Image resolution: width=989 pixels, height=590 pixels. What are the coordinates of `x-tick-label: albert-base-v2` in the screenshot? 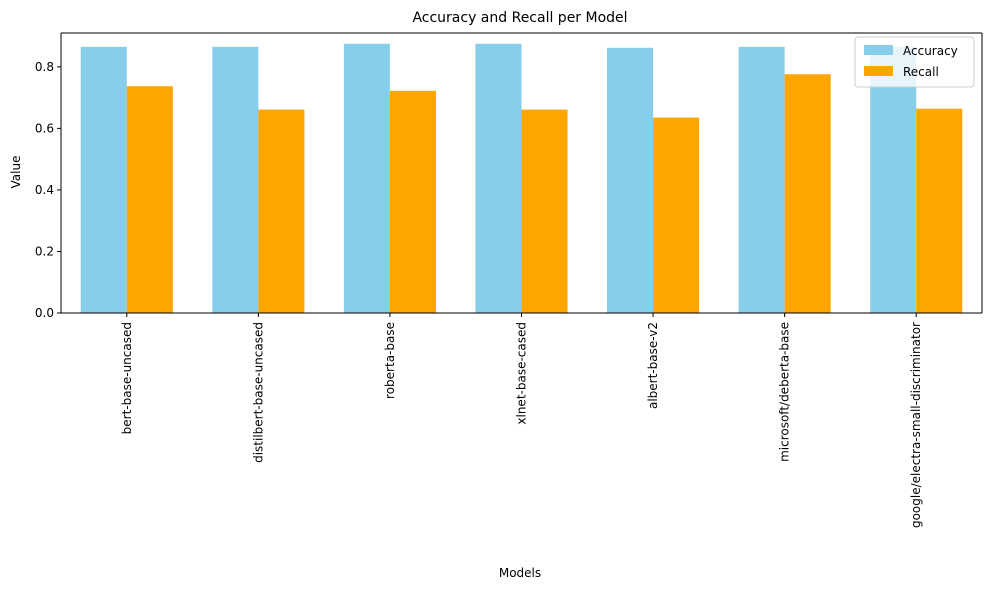 It's located at (653, 365).